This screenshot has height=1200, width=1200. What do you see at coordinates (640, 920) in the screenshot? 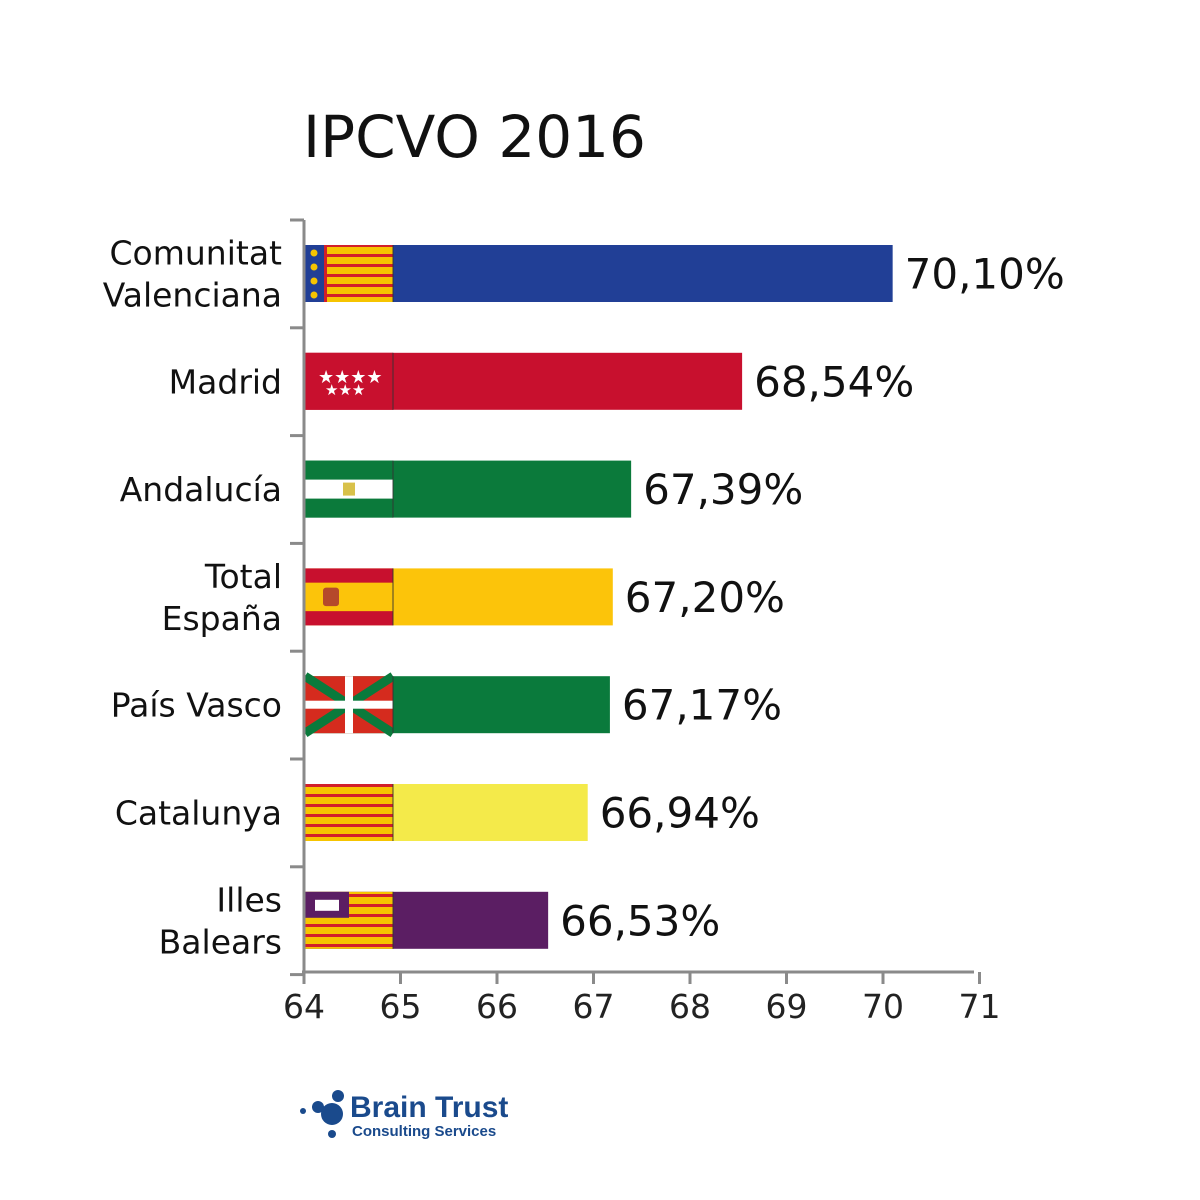
I see `value-label: 66,53%` at bounding box center [640, 920].